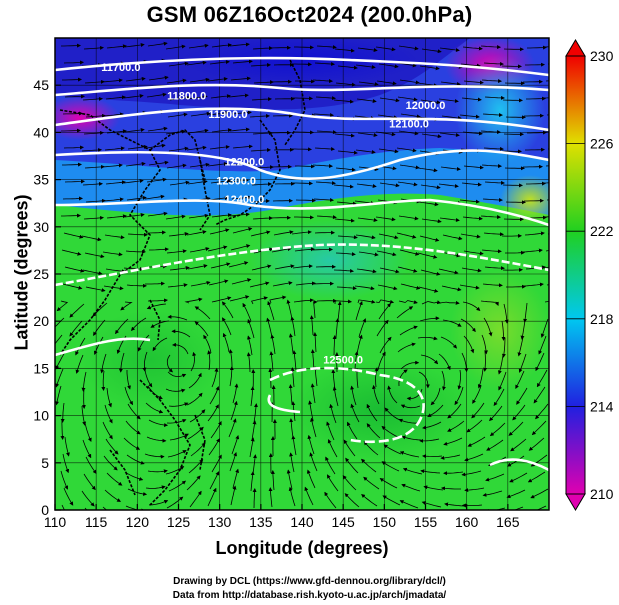 The image size is (619, 605). Describe the element at coordinates (41, 227) in the screenshot. I see `y-tick-label: 30` at that location.